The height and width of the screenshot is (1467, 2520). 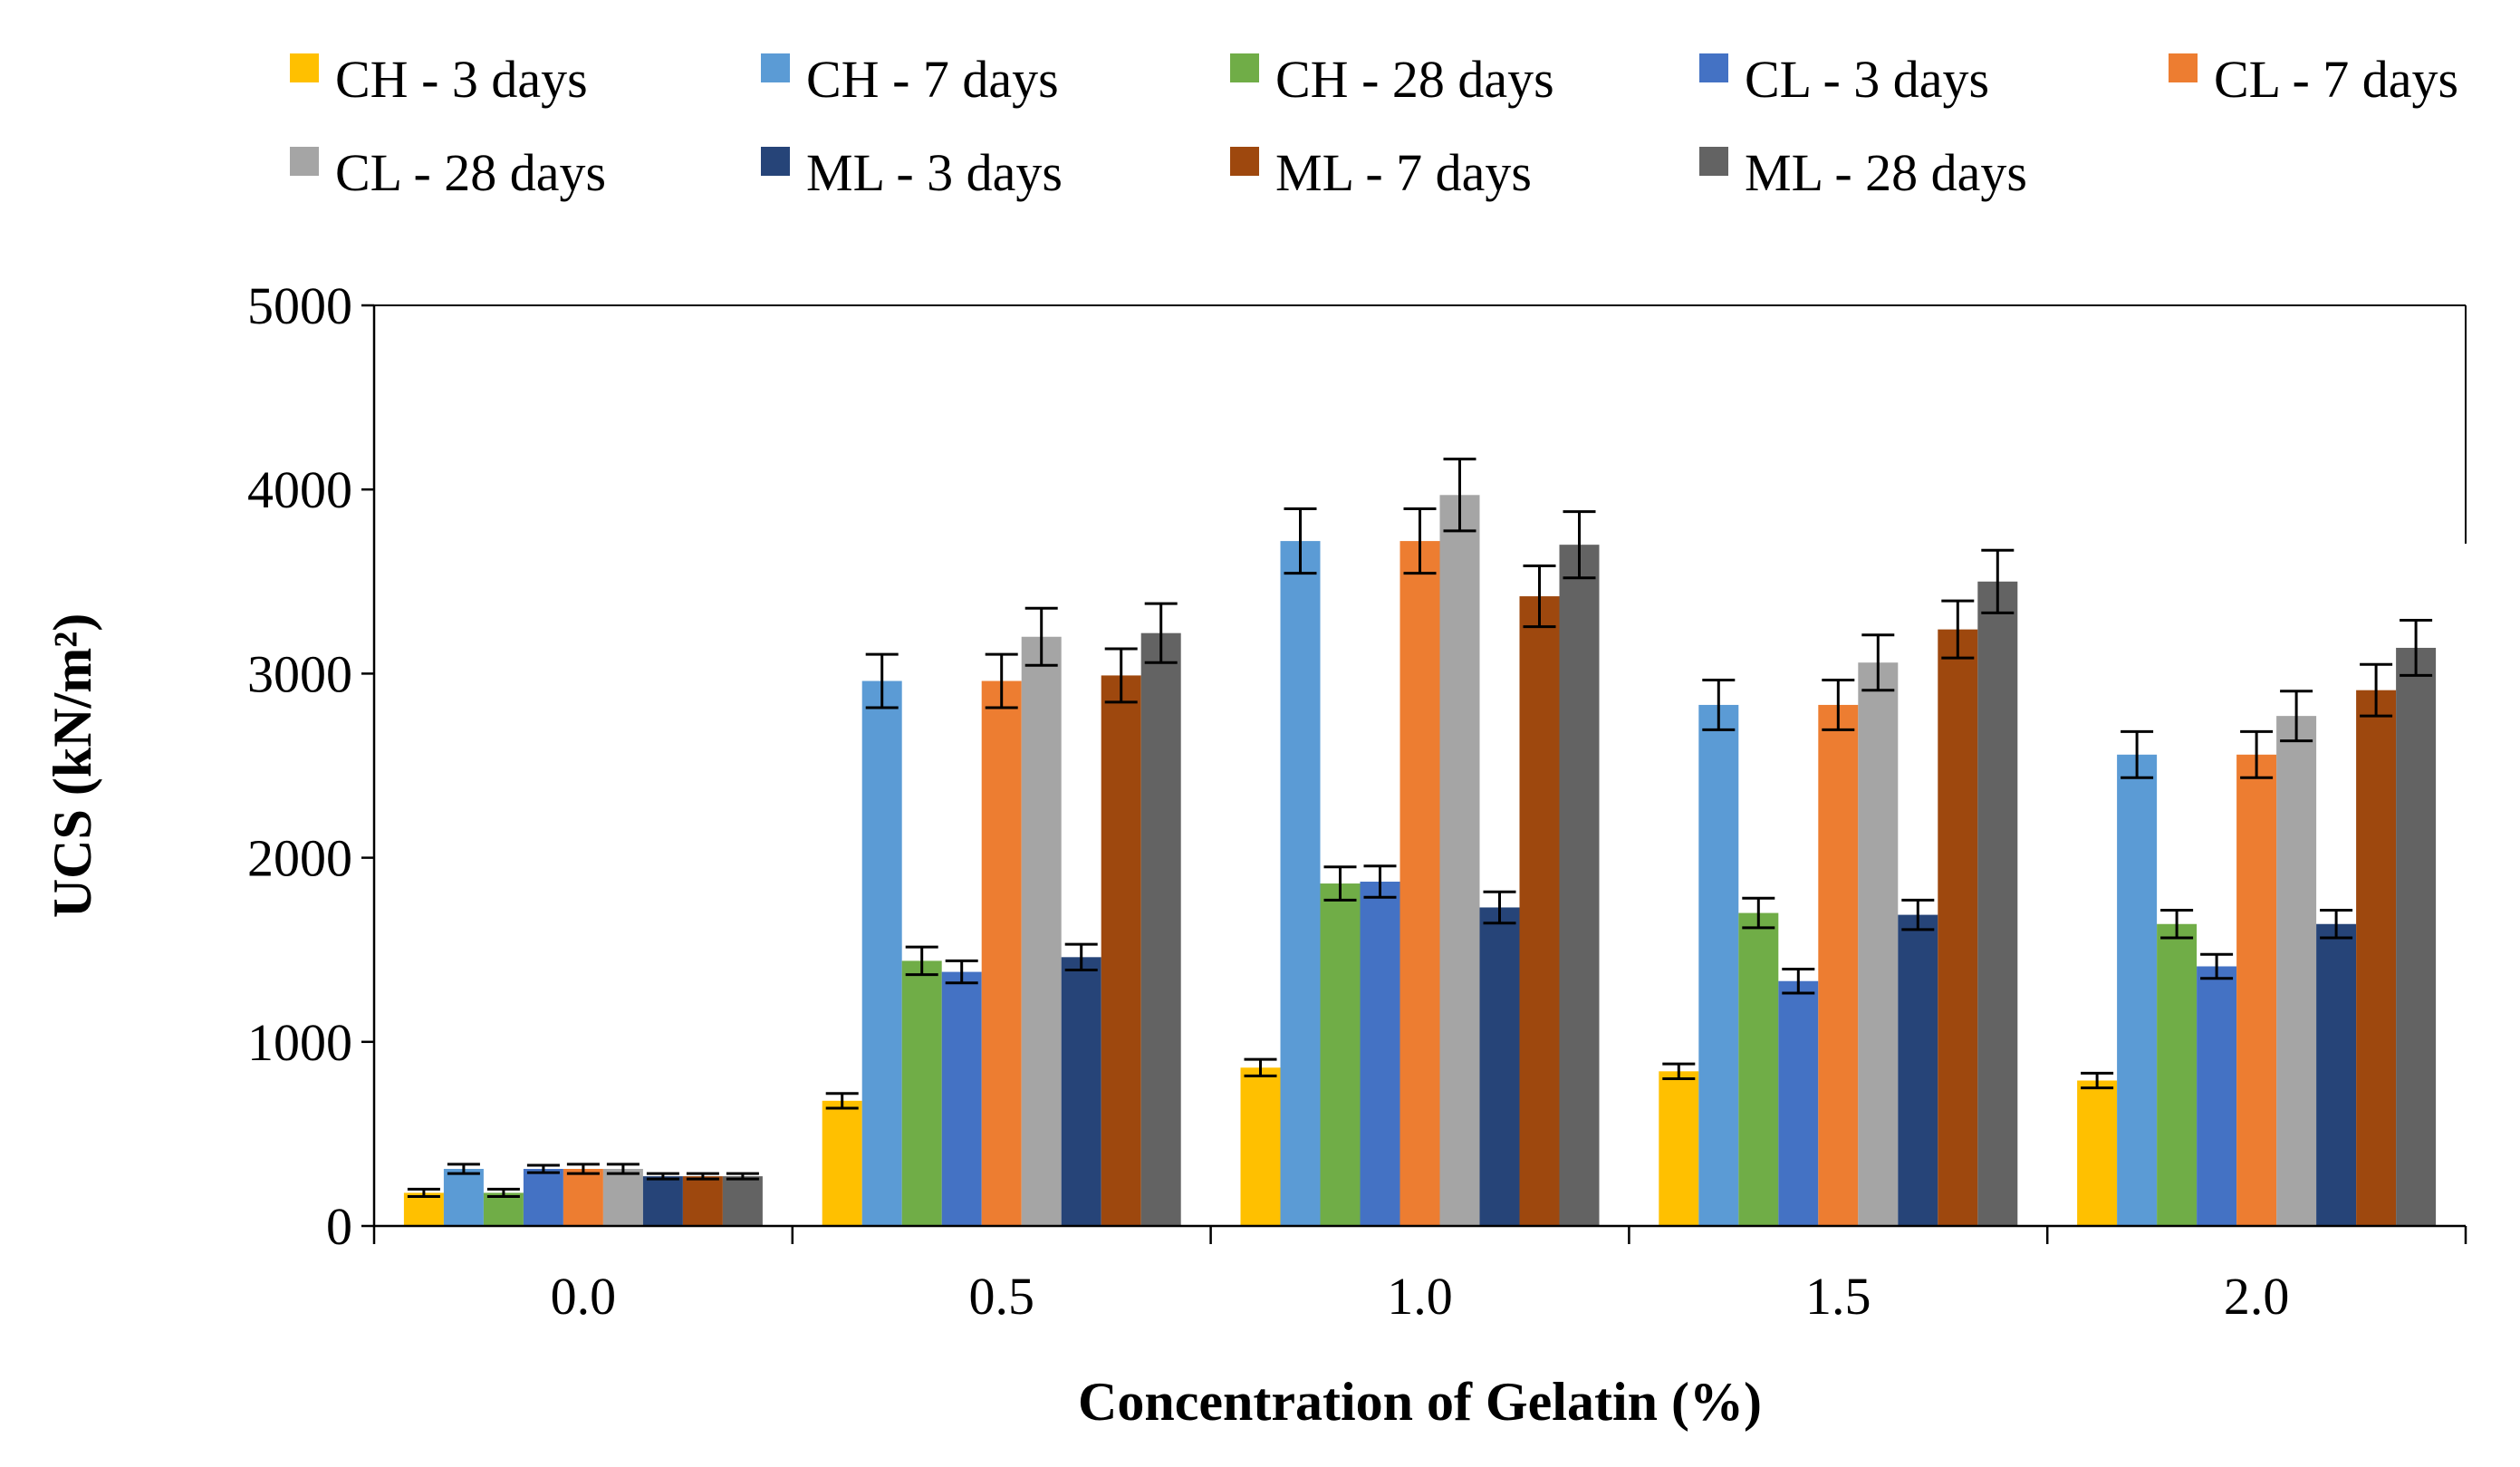 I want to click on legend-item: ML - 28 days, so click(x=1863, y=172).